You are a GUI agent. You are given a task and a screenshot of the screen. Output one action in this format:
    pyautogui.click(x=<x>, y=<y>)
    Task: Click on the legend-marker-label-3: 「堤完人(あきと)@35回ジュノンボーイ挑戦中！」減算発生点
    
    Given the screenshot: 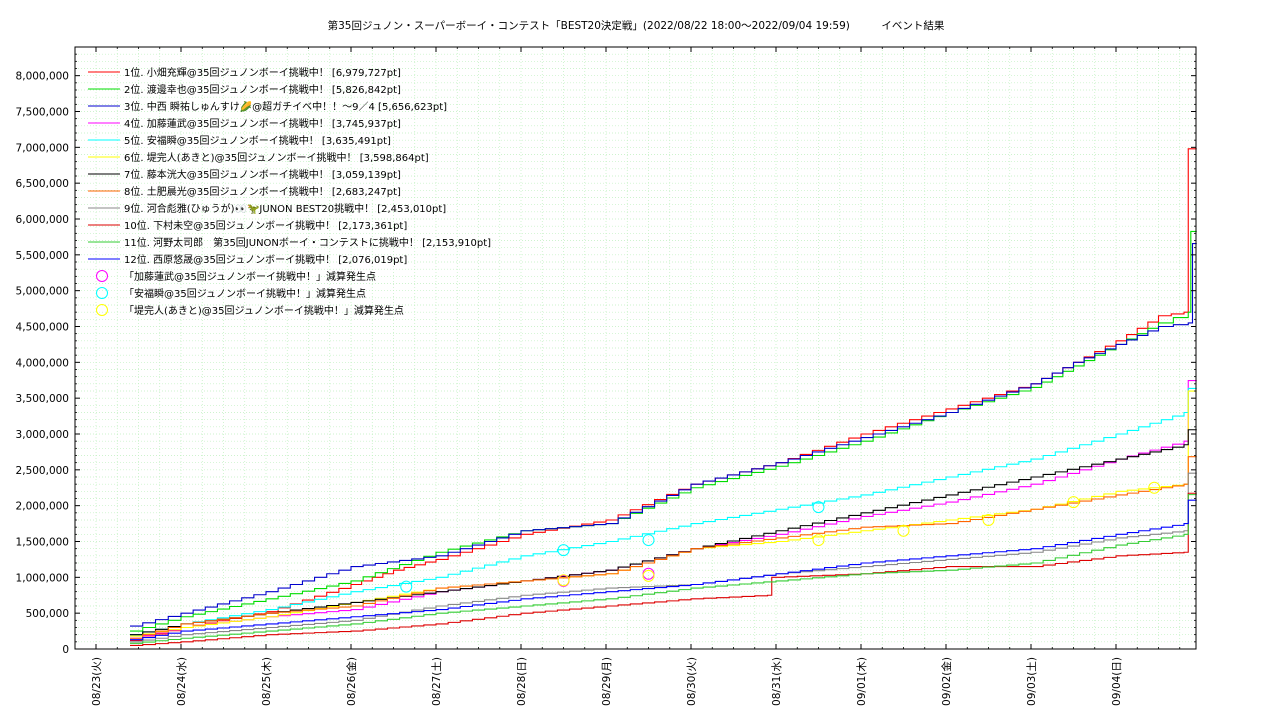 What is the action you would take?
    pyautogui.click(x=264, y=310)
    